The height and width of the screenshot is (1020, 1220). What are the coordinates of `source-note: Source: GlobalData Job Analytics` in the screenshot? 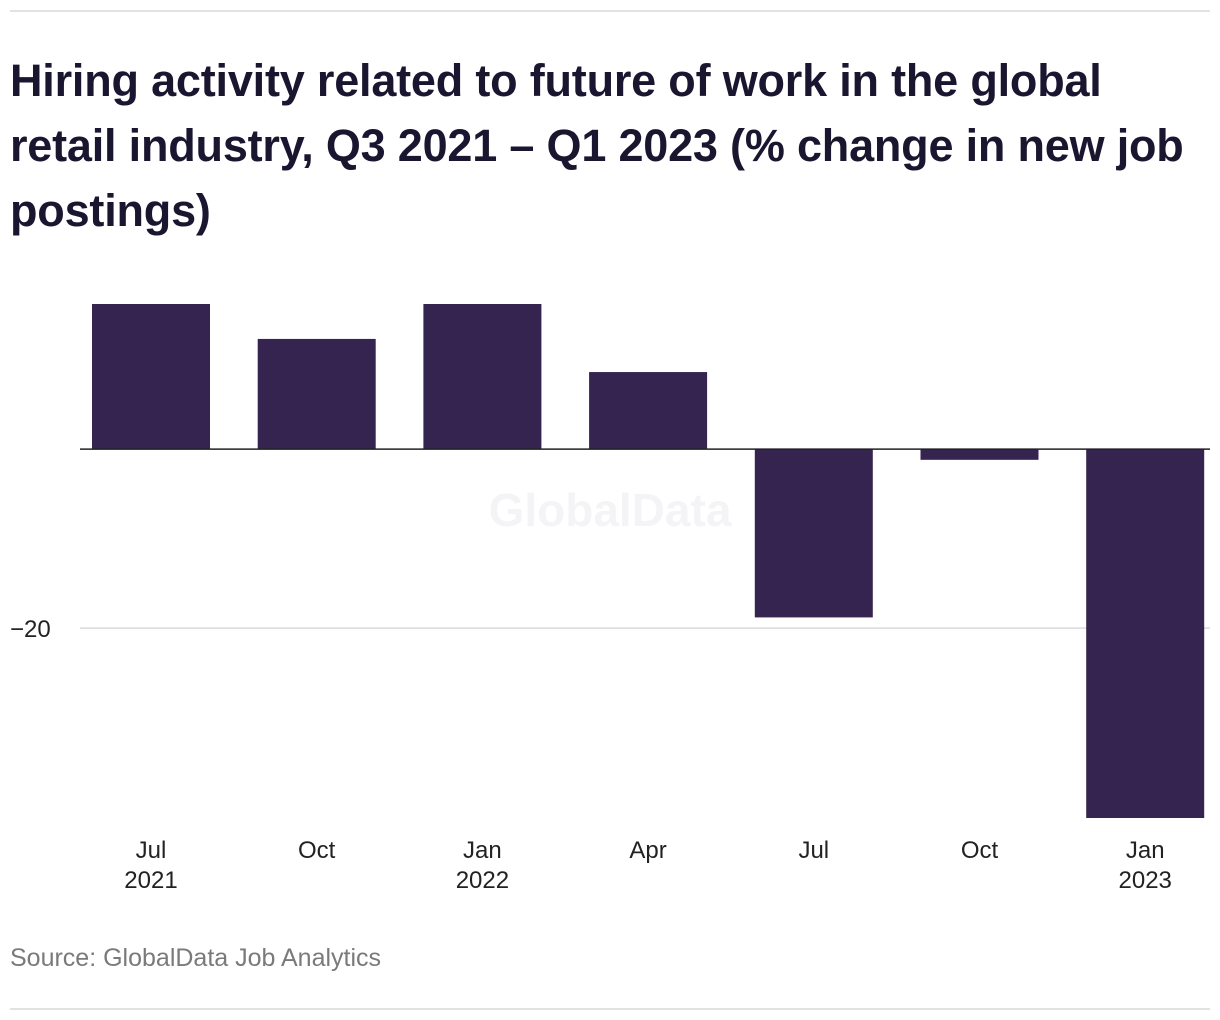 It's located at (196, 958).